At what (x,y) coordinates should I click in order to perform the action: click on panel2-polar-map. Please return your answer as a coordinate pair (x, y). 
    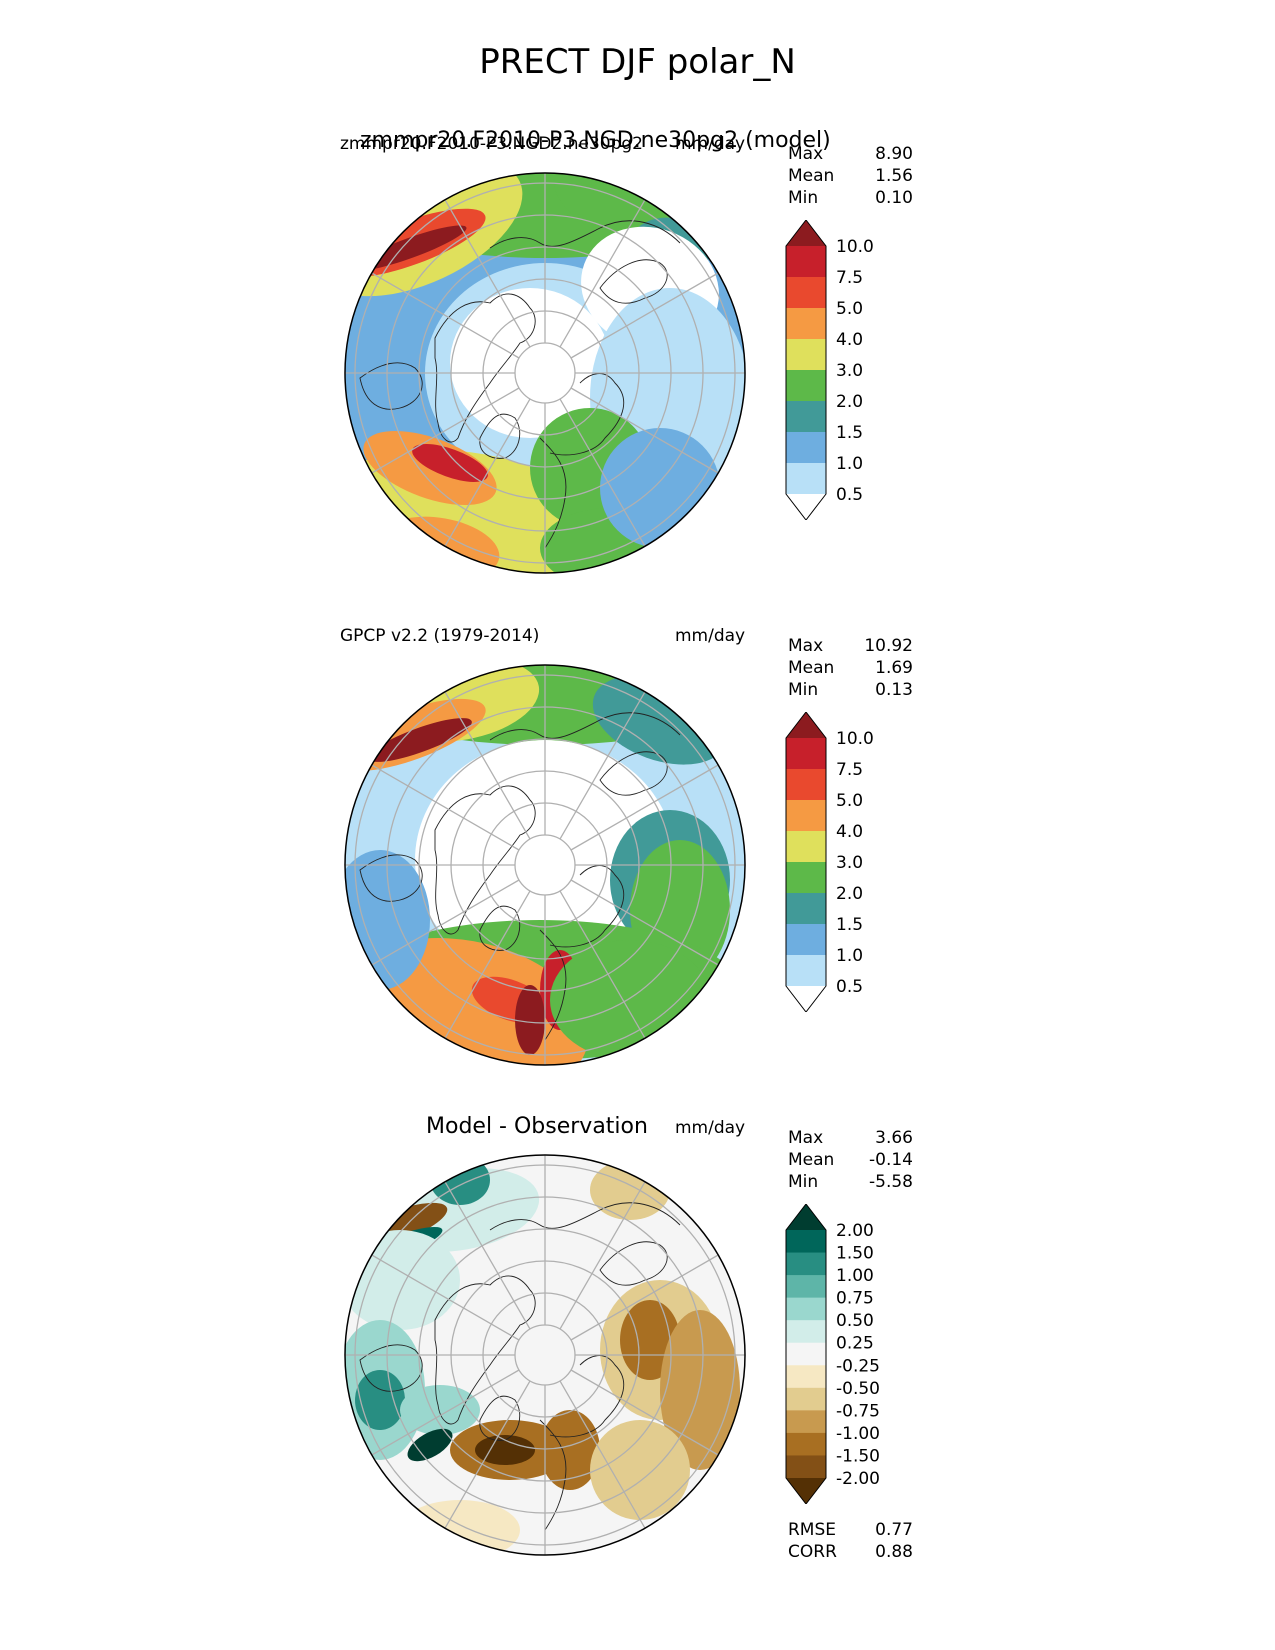
    Looking at the image, I should click on (545, 865).